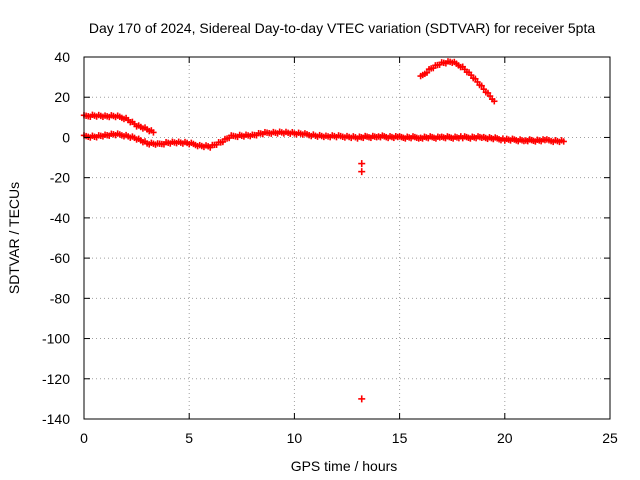 This screenshot has height=480, width=640. Describe the element at coordinates (400, 438) in the screenshot. I see `x-tick-label: 15` at that location.